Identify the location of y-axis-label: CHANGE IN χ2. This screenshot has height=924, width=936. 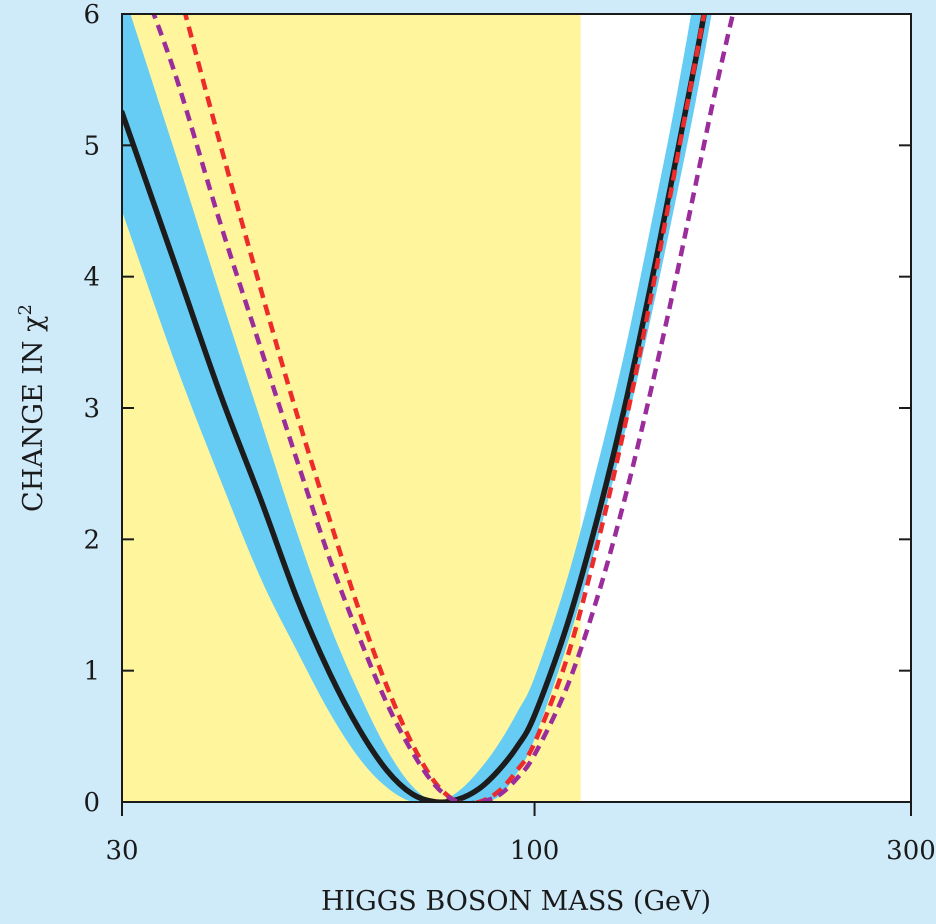
(32, 408).